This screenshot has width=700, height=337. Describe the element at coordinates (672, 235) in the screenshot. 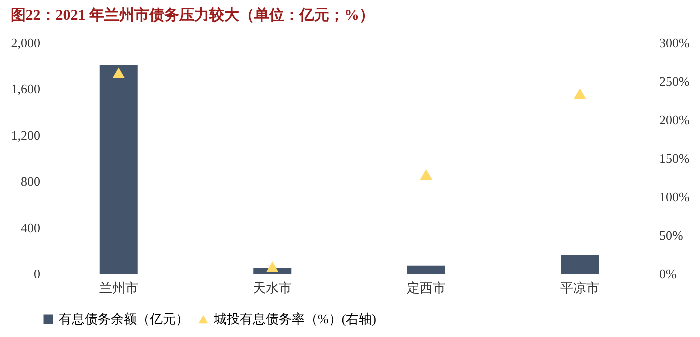

I see `y2-tick-label: 50%` at that location.